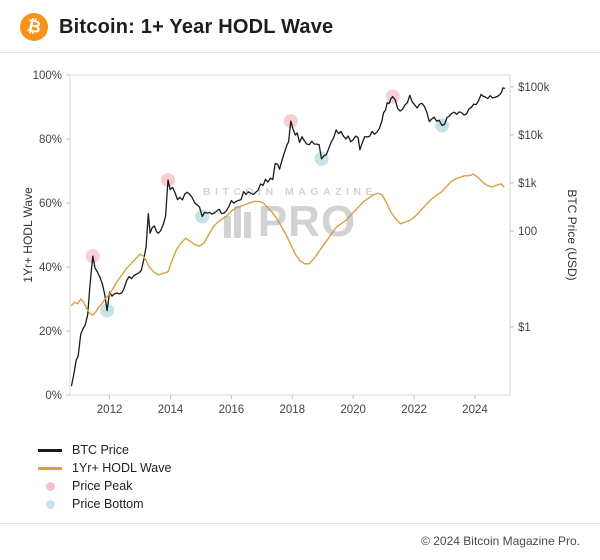 The image size is (600, 560). What do you see at coordinates (232, 410) in the screenshot?
I see `x-tick-label: 2016` at bounding box center [232, 410].